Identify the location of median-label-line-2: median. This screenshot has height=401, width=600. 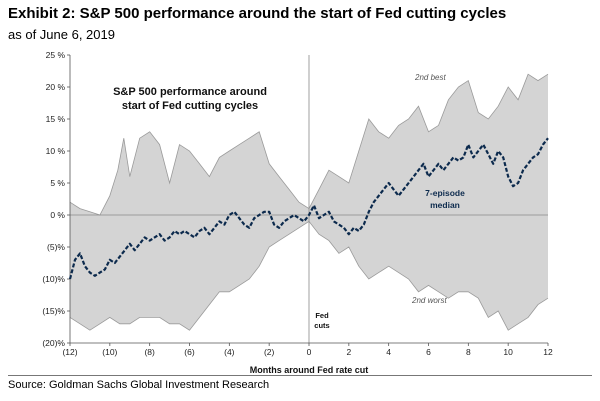
(445, 205).